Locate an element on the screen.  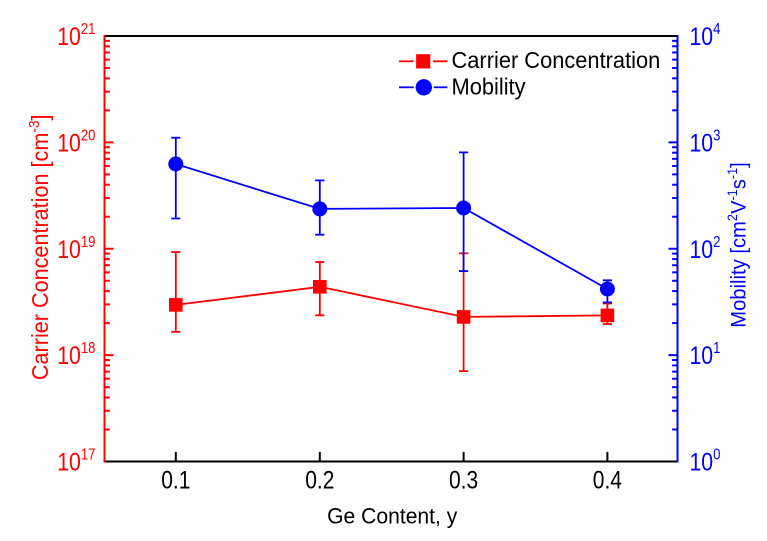
svg-text: Carrier Concentration is located at coordinates (556, 61).